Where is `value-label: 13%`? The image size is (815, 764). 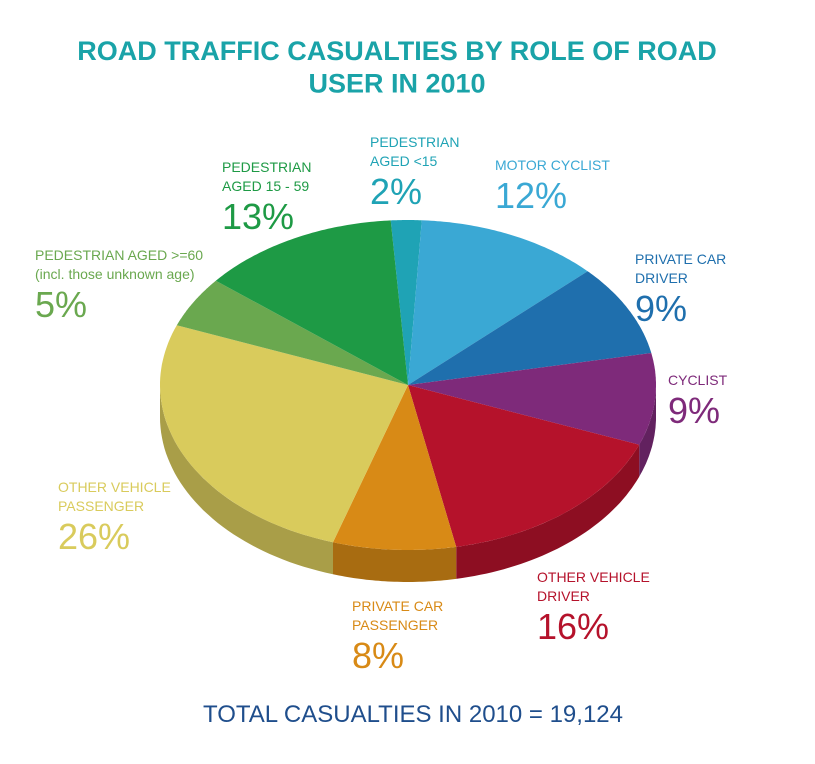
value-label: 13% is located at coordinates (258, 216).